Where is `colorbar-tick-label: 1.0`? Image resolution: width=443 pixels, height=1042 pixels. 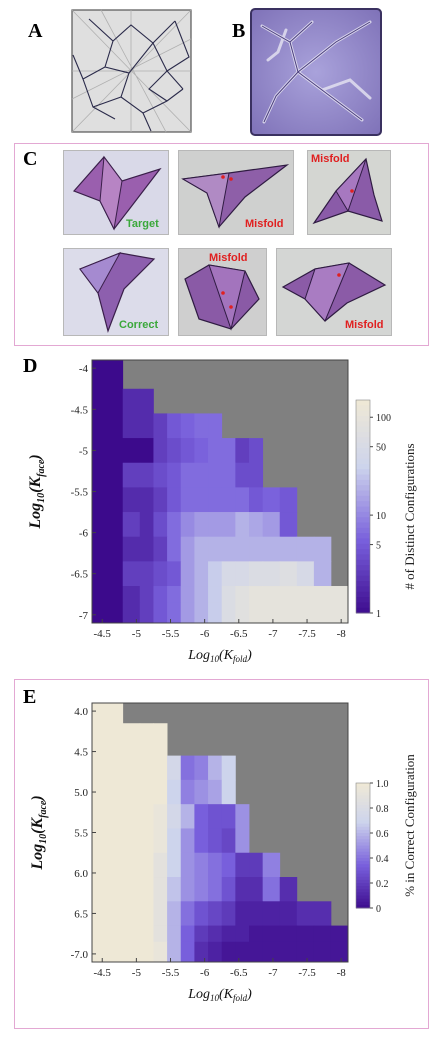
colorbar-tick-label: 1.0 is located at coordinates (382, 784).